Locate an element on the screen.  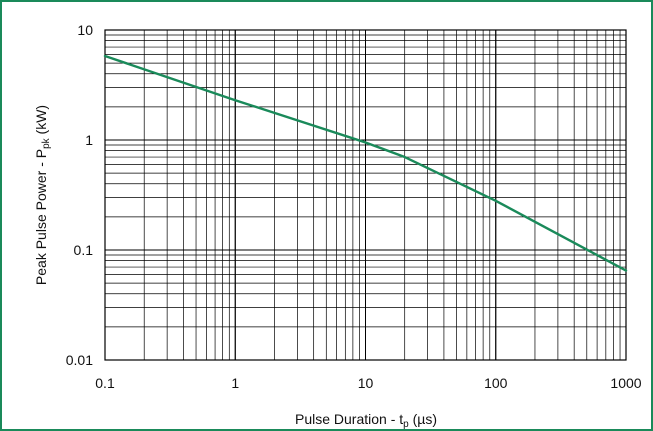
x-tick-label: 1 is located at coordinates (235, 383).